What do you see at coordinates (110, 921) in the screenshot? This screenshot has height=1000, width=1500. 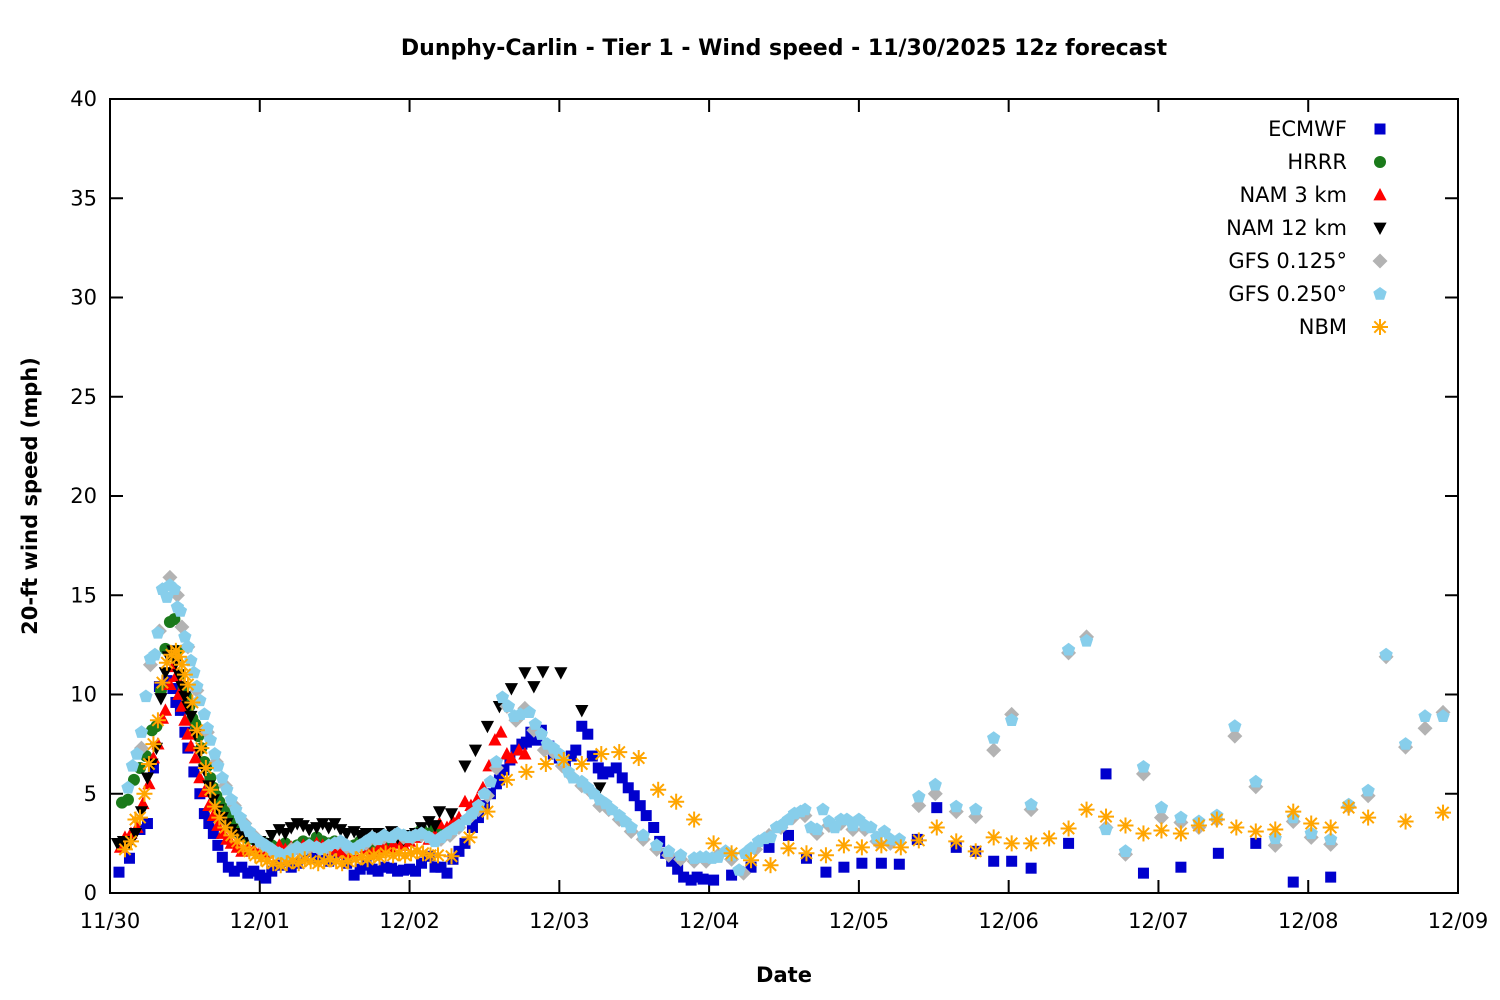 I see `x-tick-label: 11/30` at bounding box center [110, 921].